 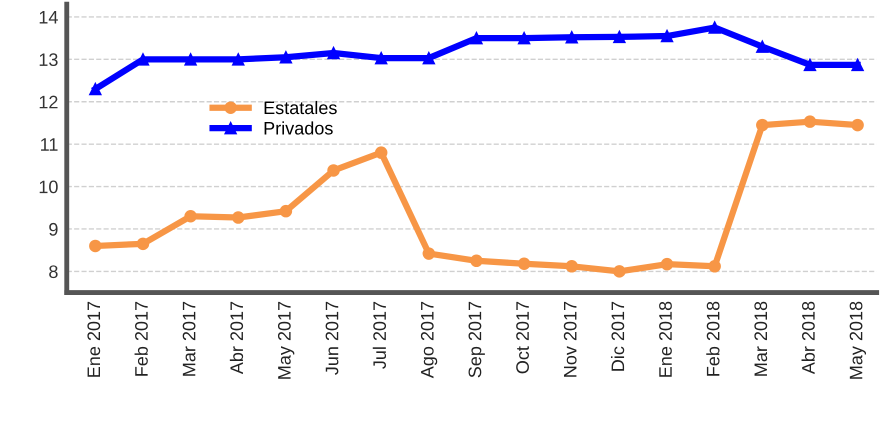 What do you see at coordinates (53, 229) in the screenshot?
I see `y-tick-label: 9` at bounding box center [53, 229].